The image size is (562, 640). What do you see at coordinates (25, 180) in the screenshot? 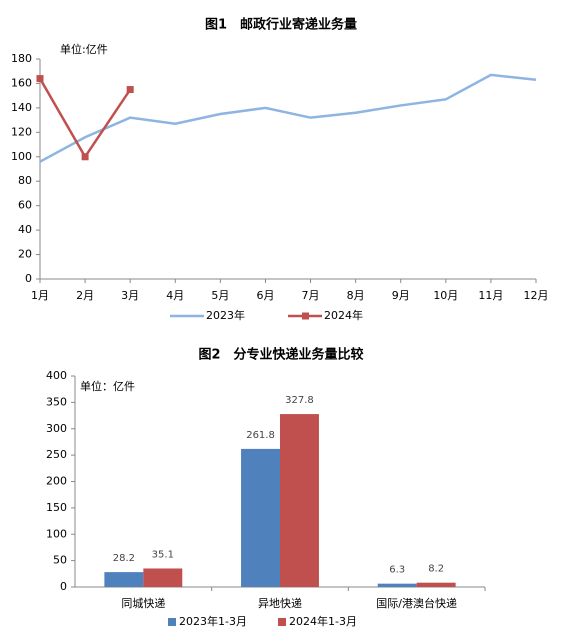
I see `y-tick-label: 80` at bounding box center [25, 180].